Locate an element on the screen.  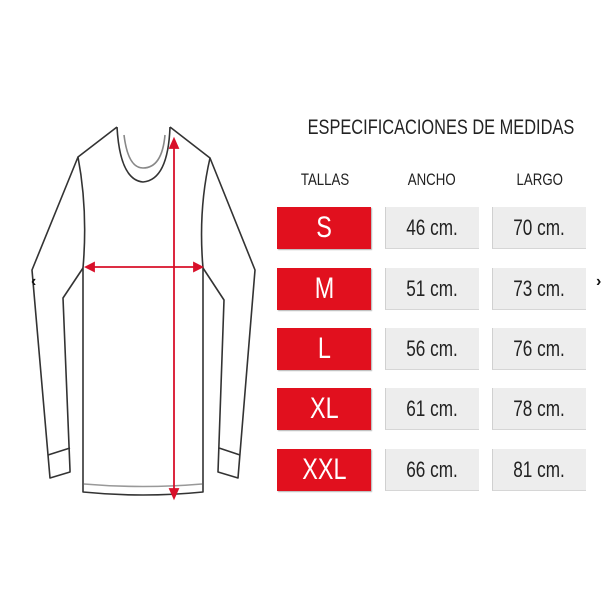
size-row-size-cell: L is located at coordinates (324, 349).